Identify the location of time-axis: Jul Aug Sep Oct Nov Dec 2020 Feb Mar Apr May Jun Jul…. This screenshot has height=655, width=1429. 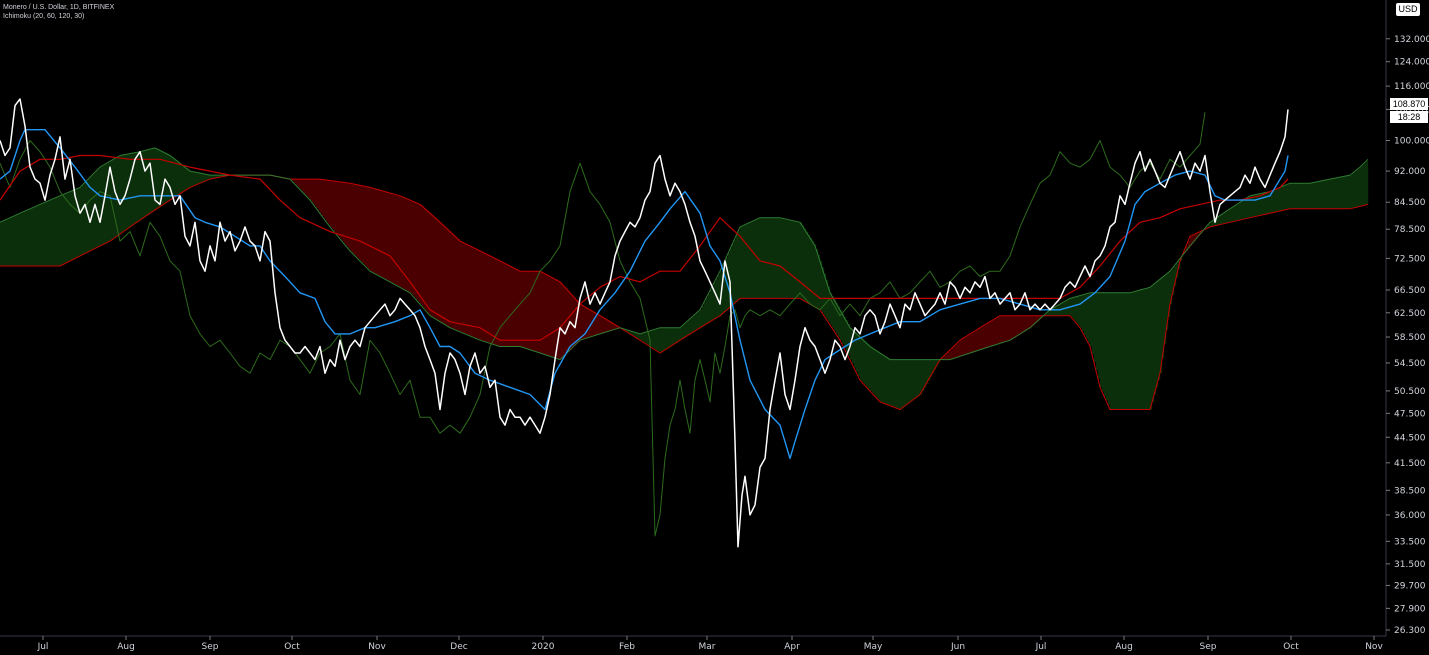
(710, 644).